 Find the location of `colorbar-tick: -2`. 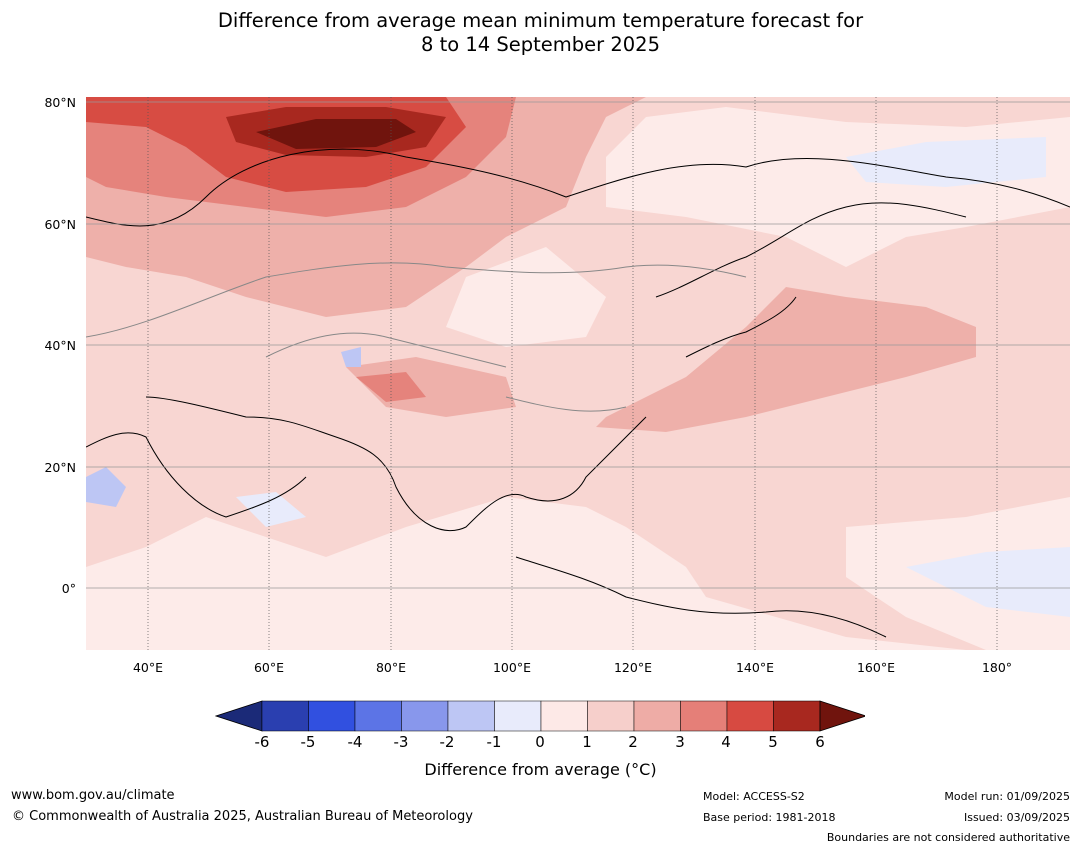

colorbar-tick: -2 is located at coordinates (447, 742).